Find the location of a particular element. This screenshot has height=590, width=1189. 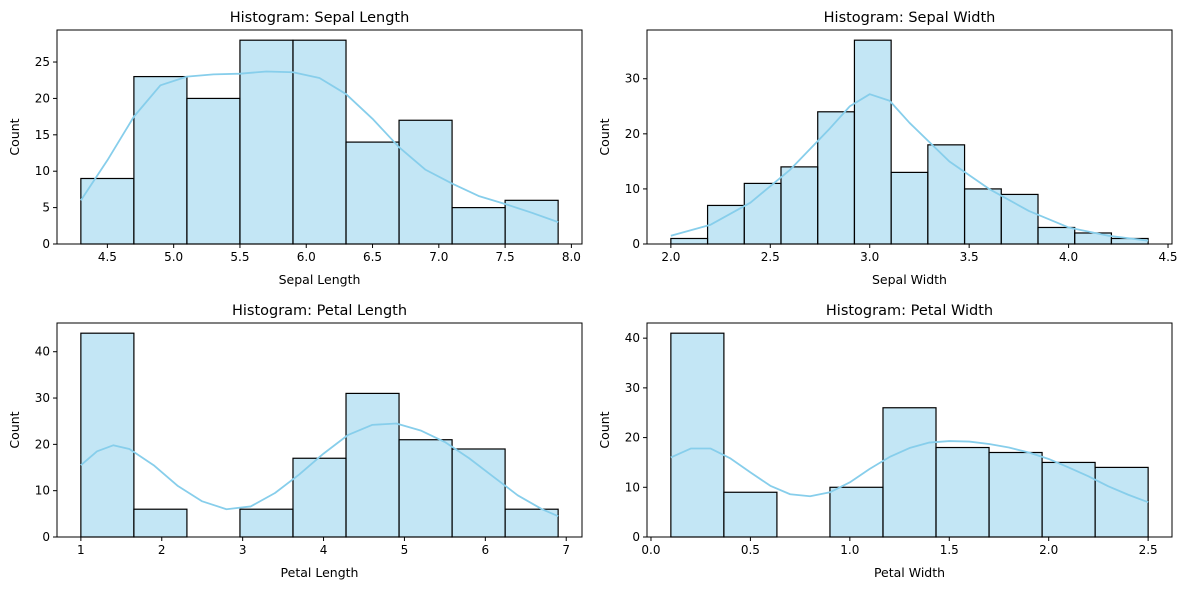

chart-title: Histogram: Sepal Width is located at coordinates (910, 18).